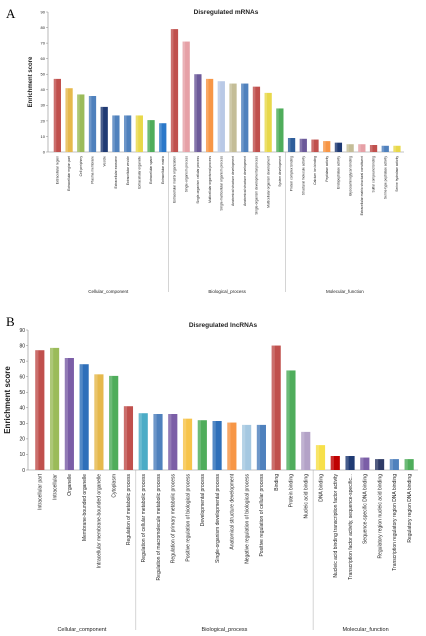 Image resolution: width=426 pixels, height=636 pixels. I want to click on panel-b-category-label: Nucleic acid binding, so click(306, 496).